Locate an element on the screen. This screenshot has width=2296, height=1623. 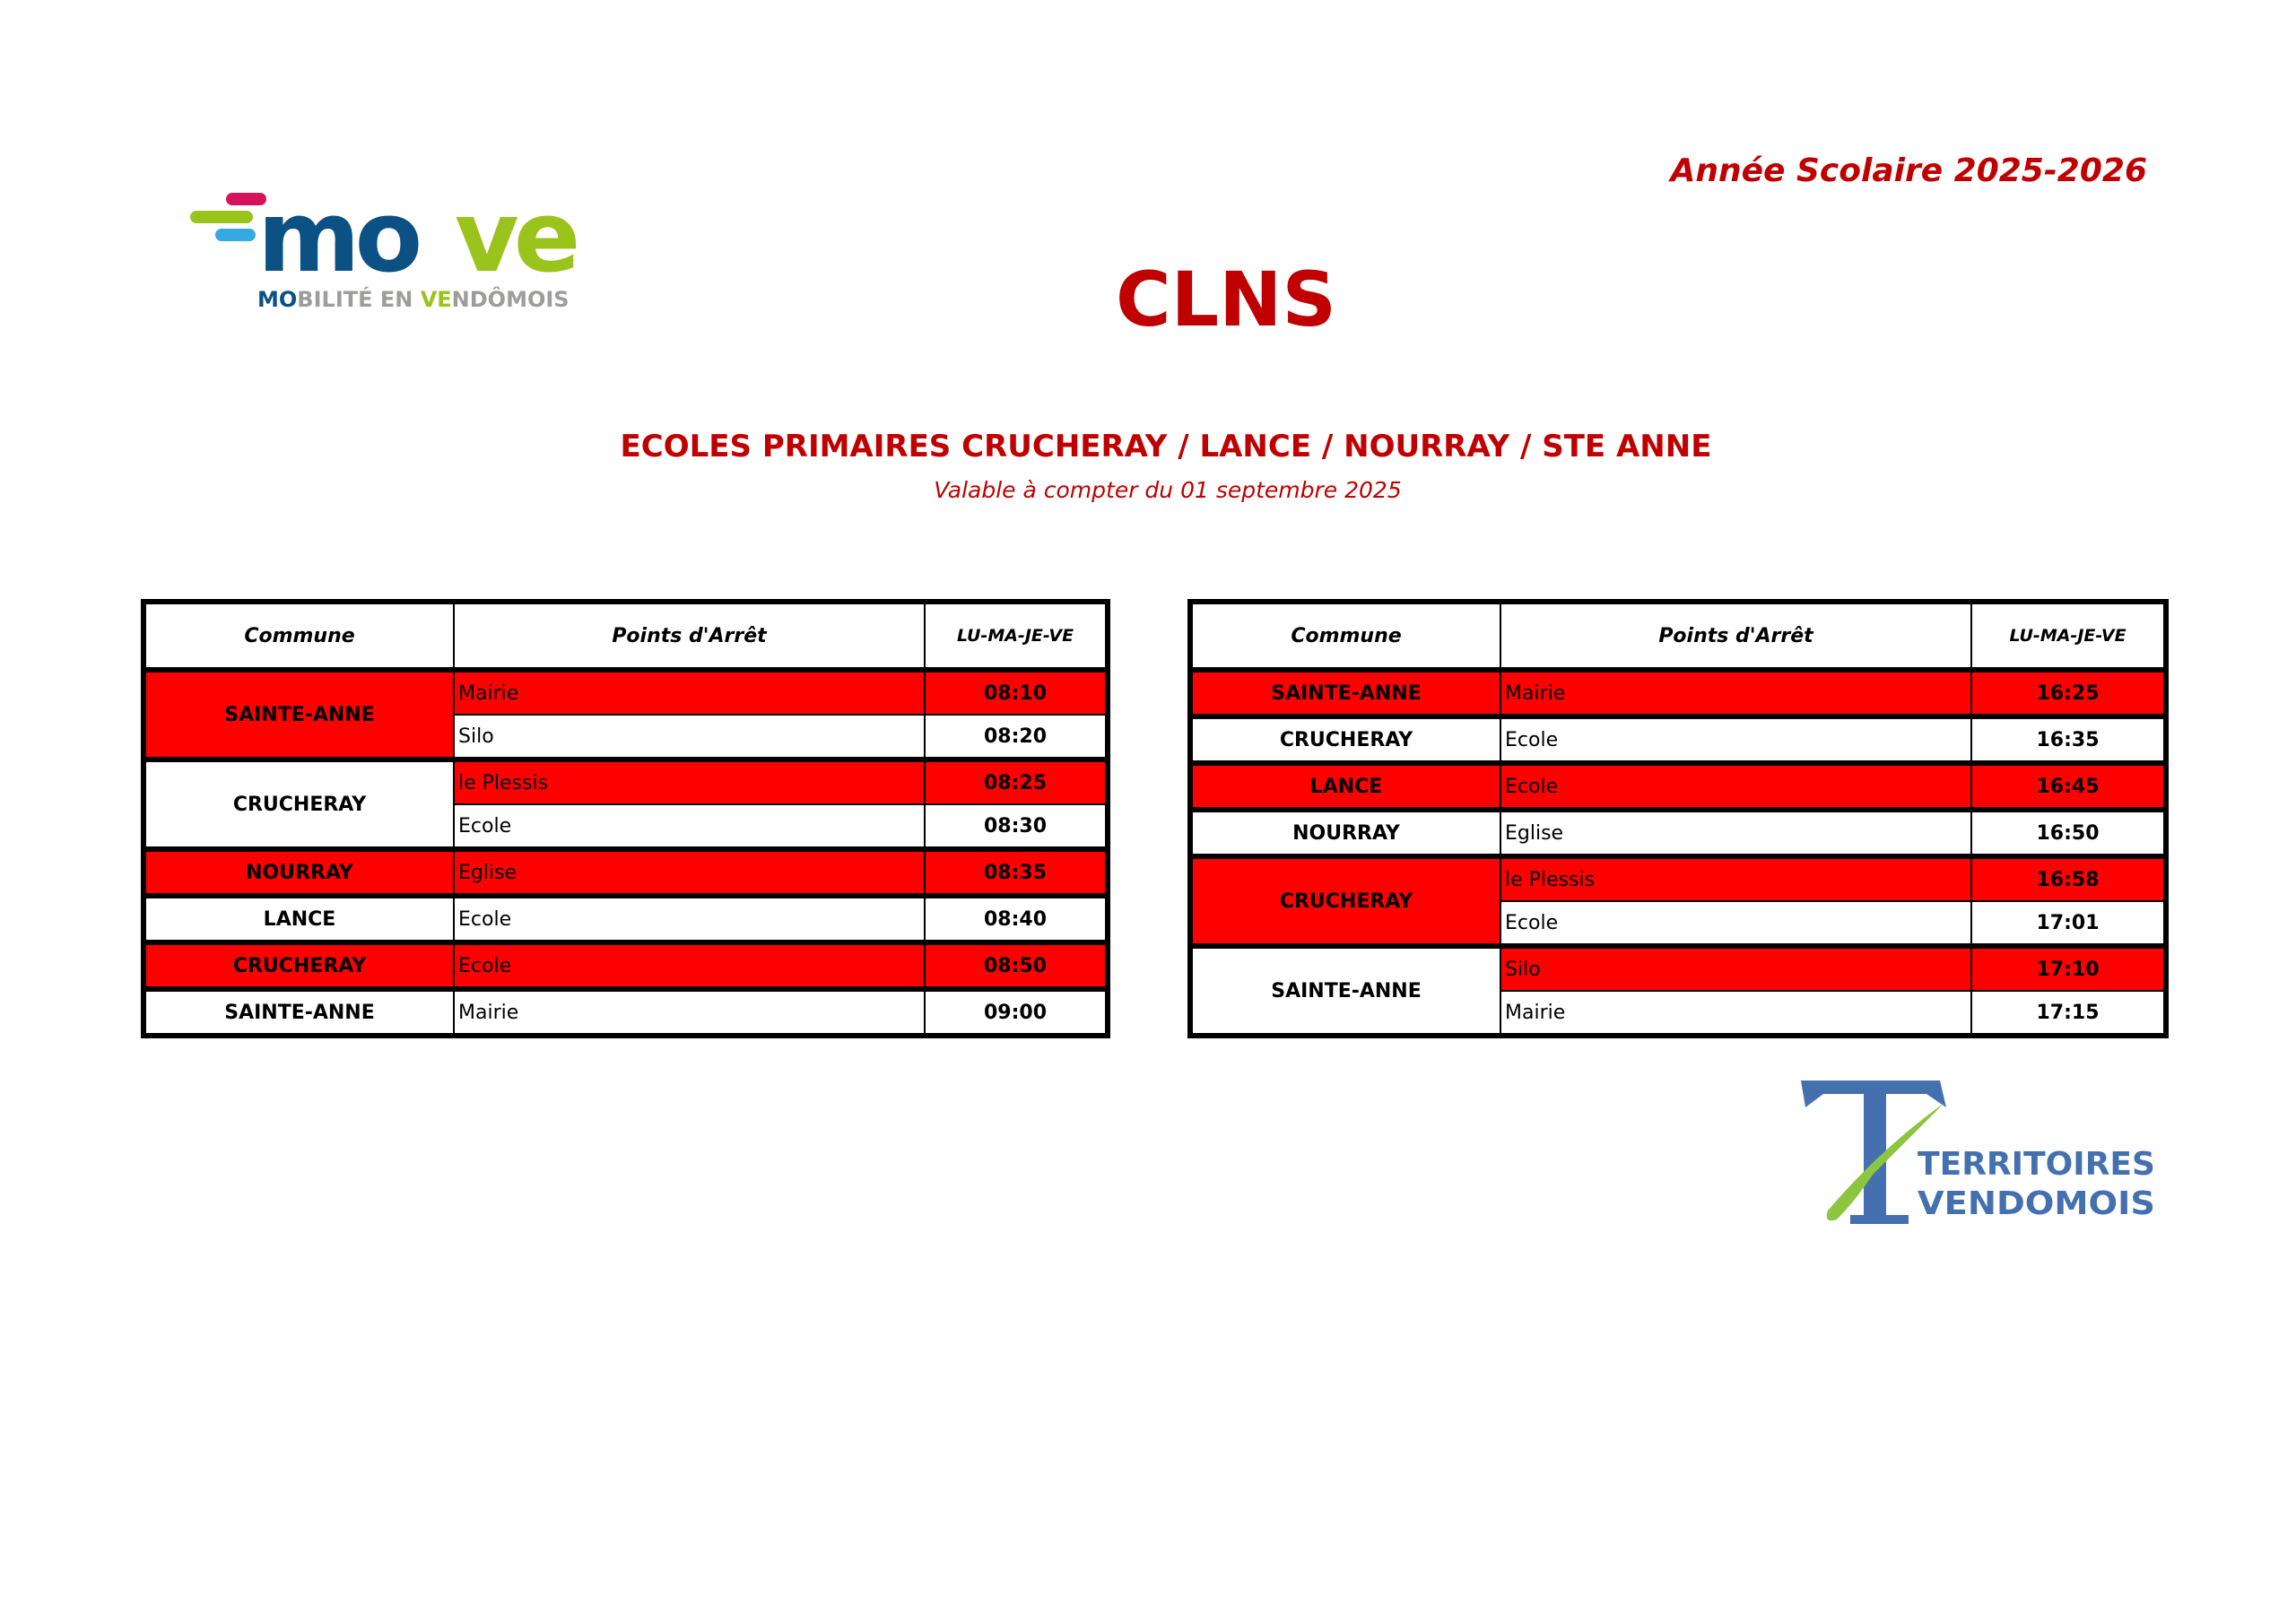
time-cell: 16:45 is located at coordinates (2068, 785).